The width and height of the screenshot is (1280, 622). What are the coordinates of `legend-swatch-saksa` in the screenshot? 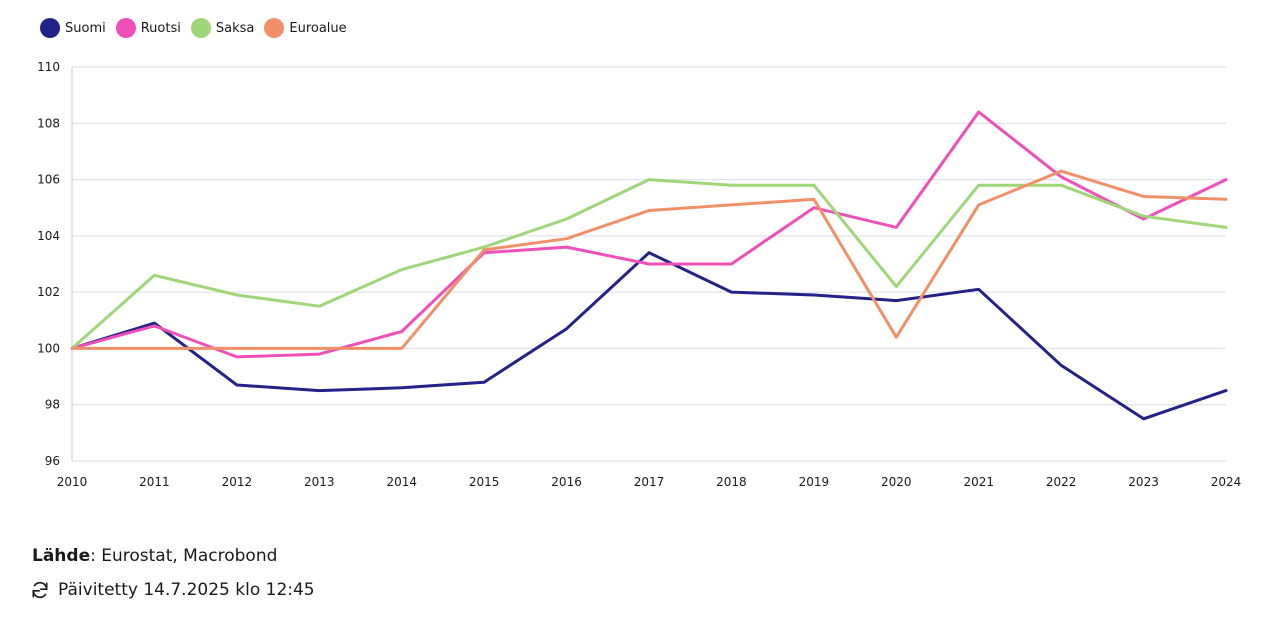 It's located at (200, 28).